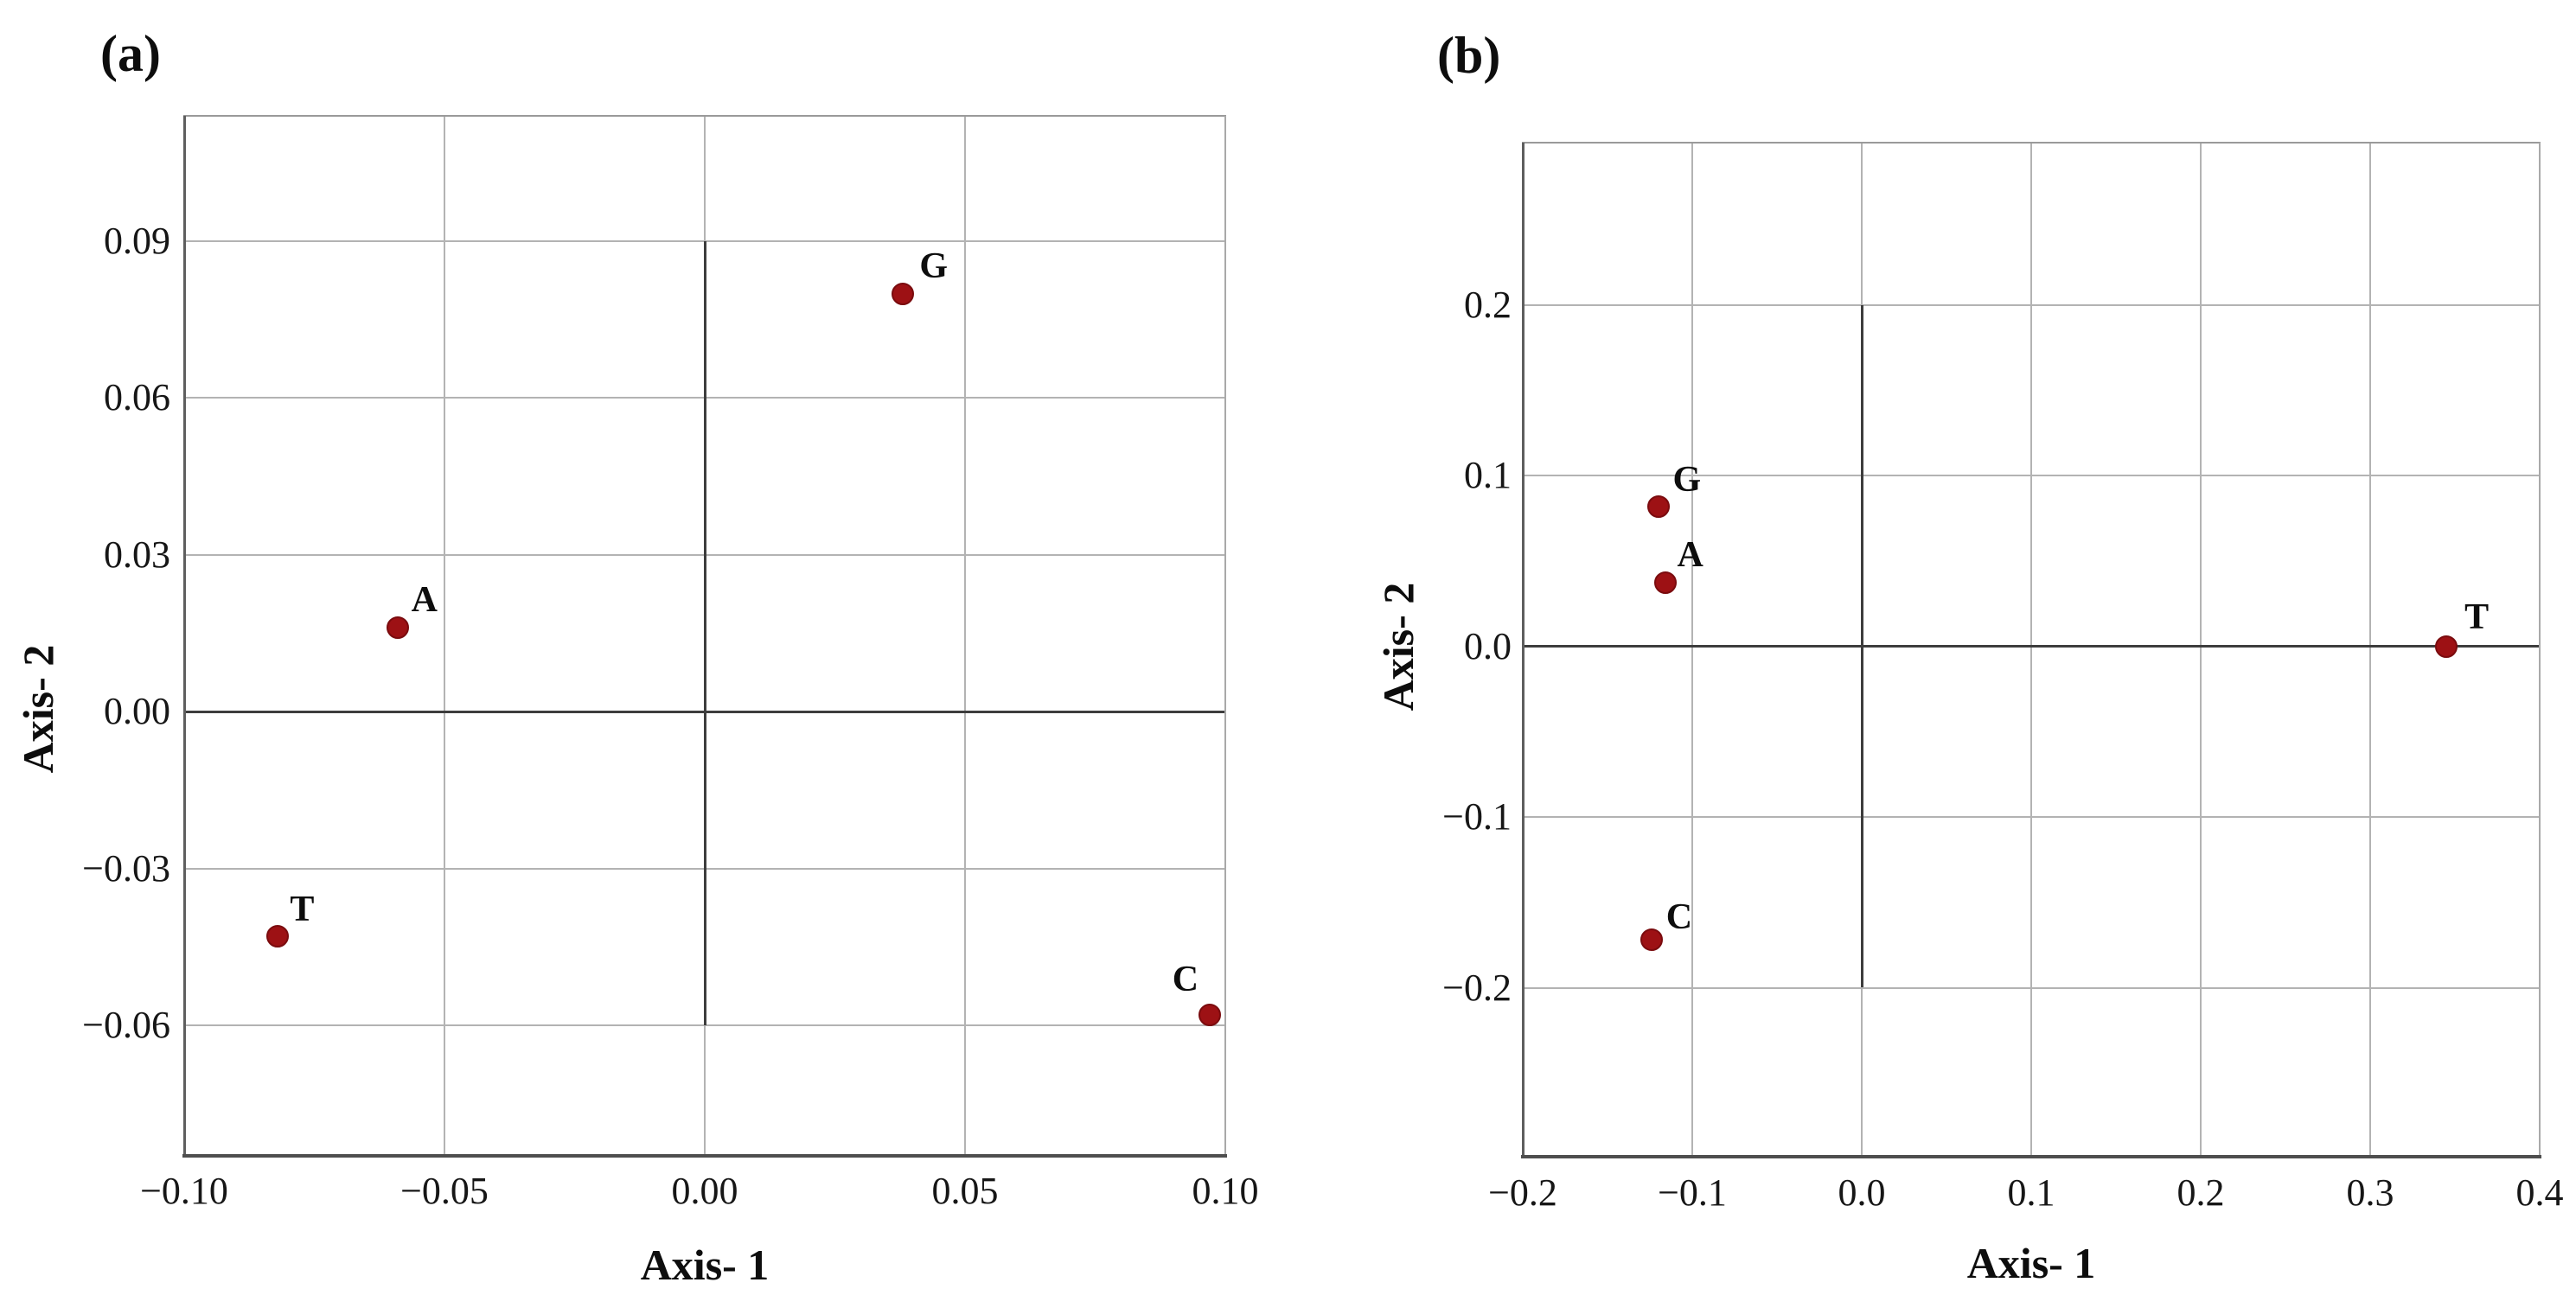 Image resolution: width=2576 pixels, height=1308 pixels. I want to click on x-tick-label: 0.05, so click(965, 1191).